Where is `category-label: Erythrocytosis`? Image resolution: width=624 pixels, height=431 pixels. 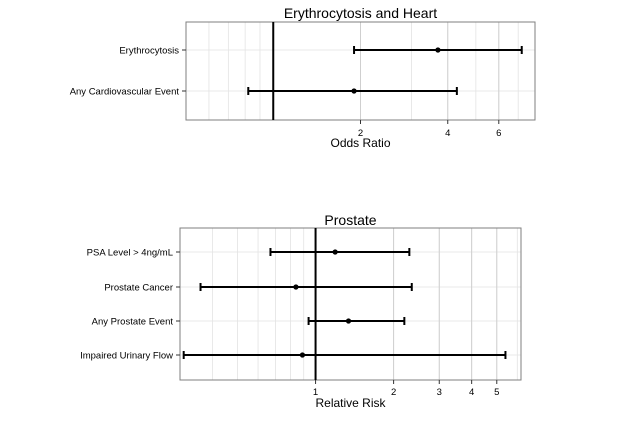
category-label: Erythrocytosis is located at coordinates (149, 51).